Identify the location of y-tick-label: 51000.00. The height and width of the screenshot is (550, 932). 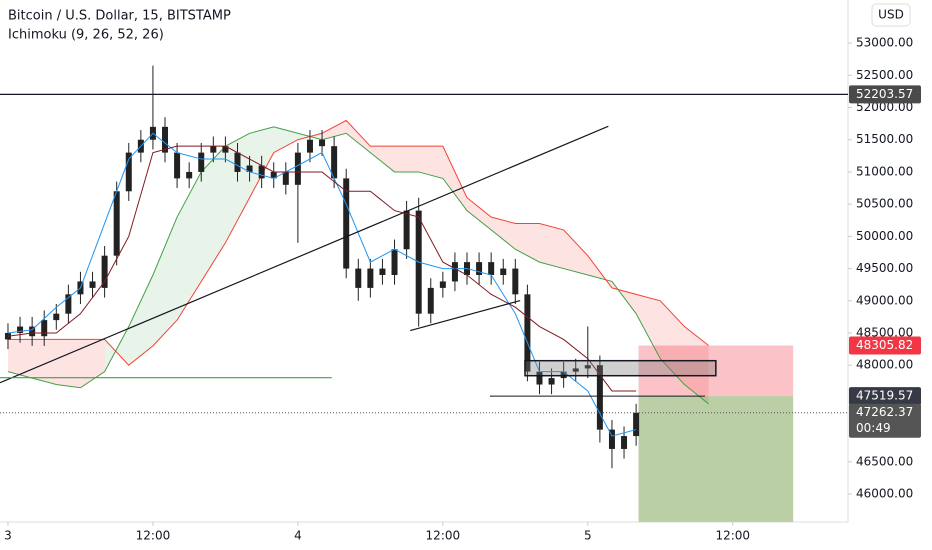
(884, 171).